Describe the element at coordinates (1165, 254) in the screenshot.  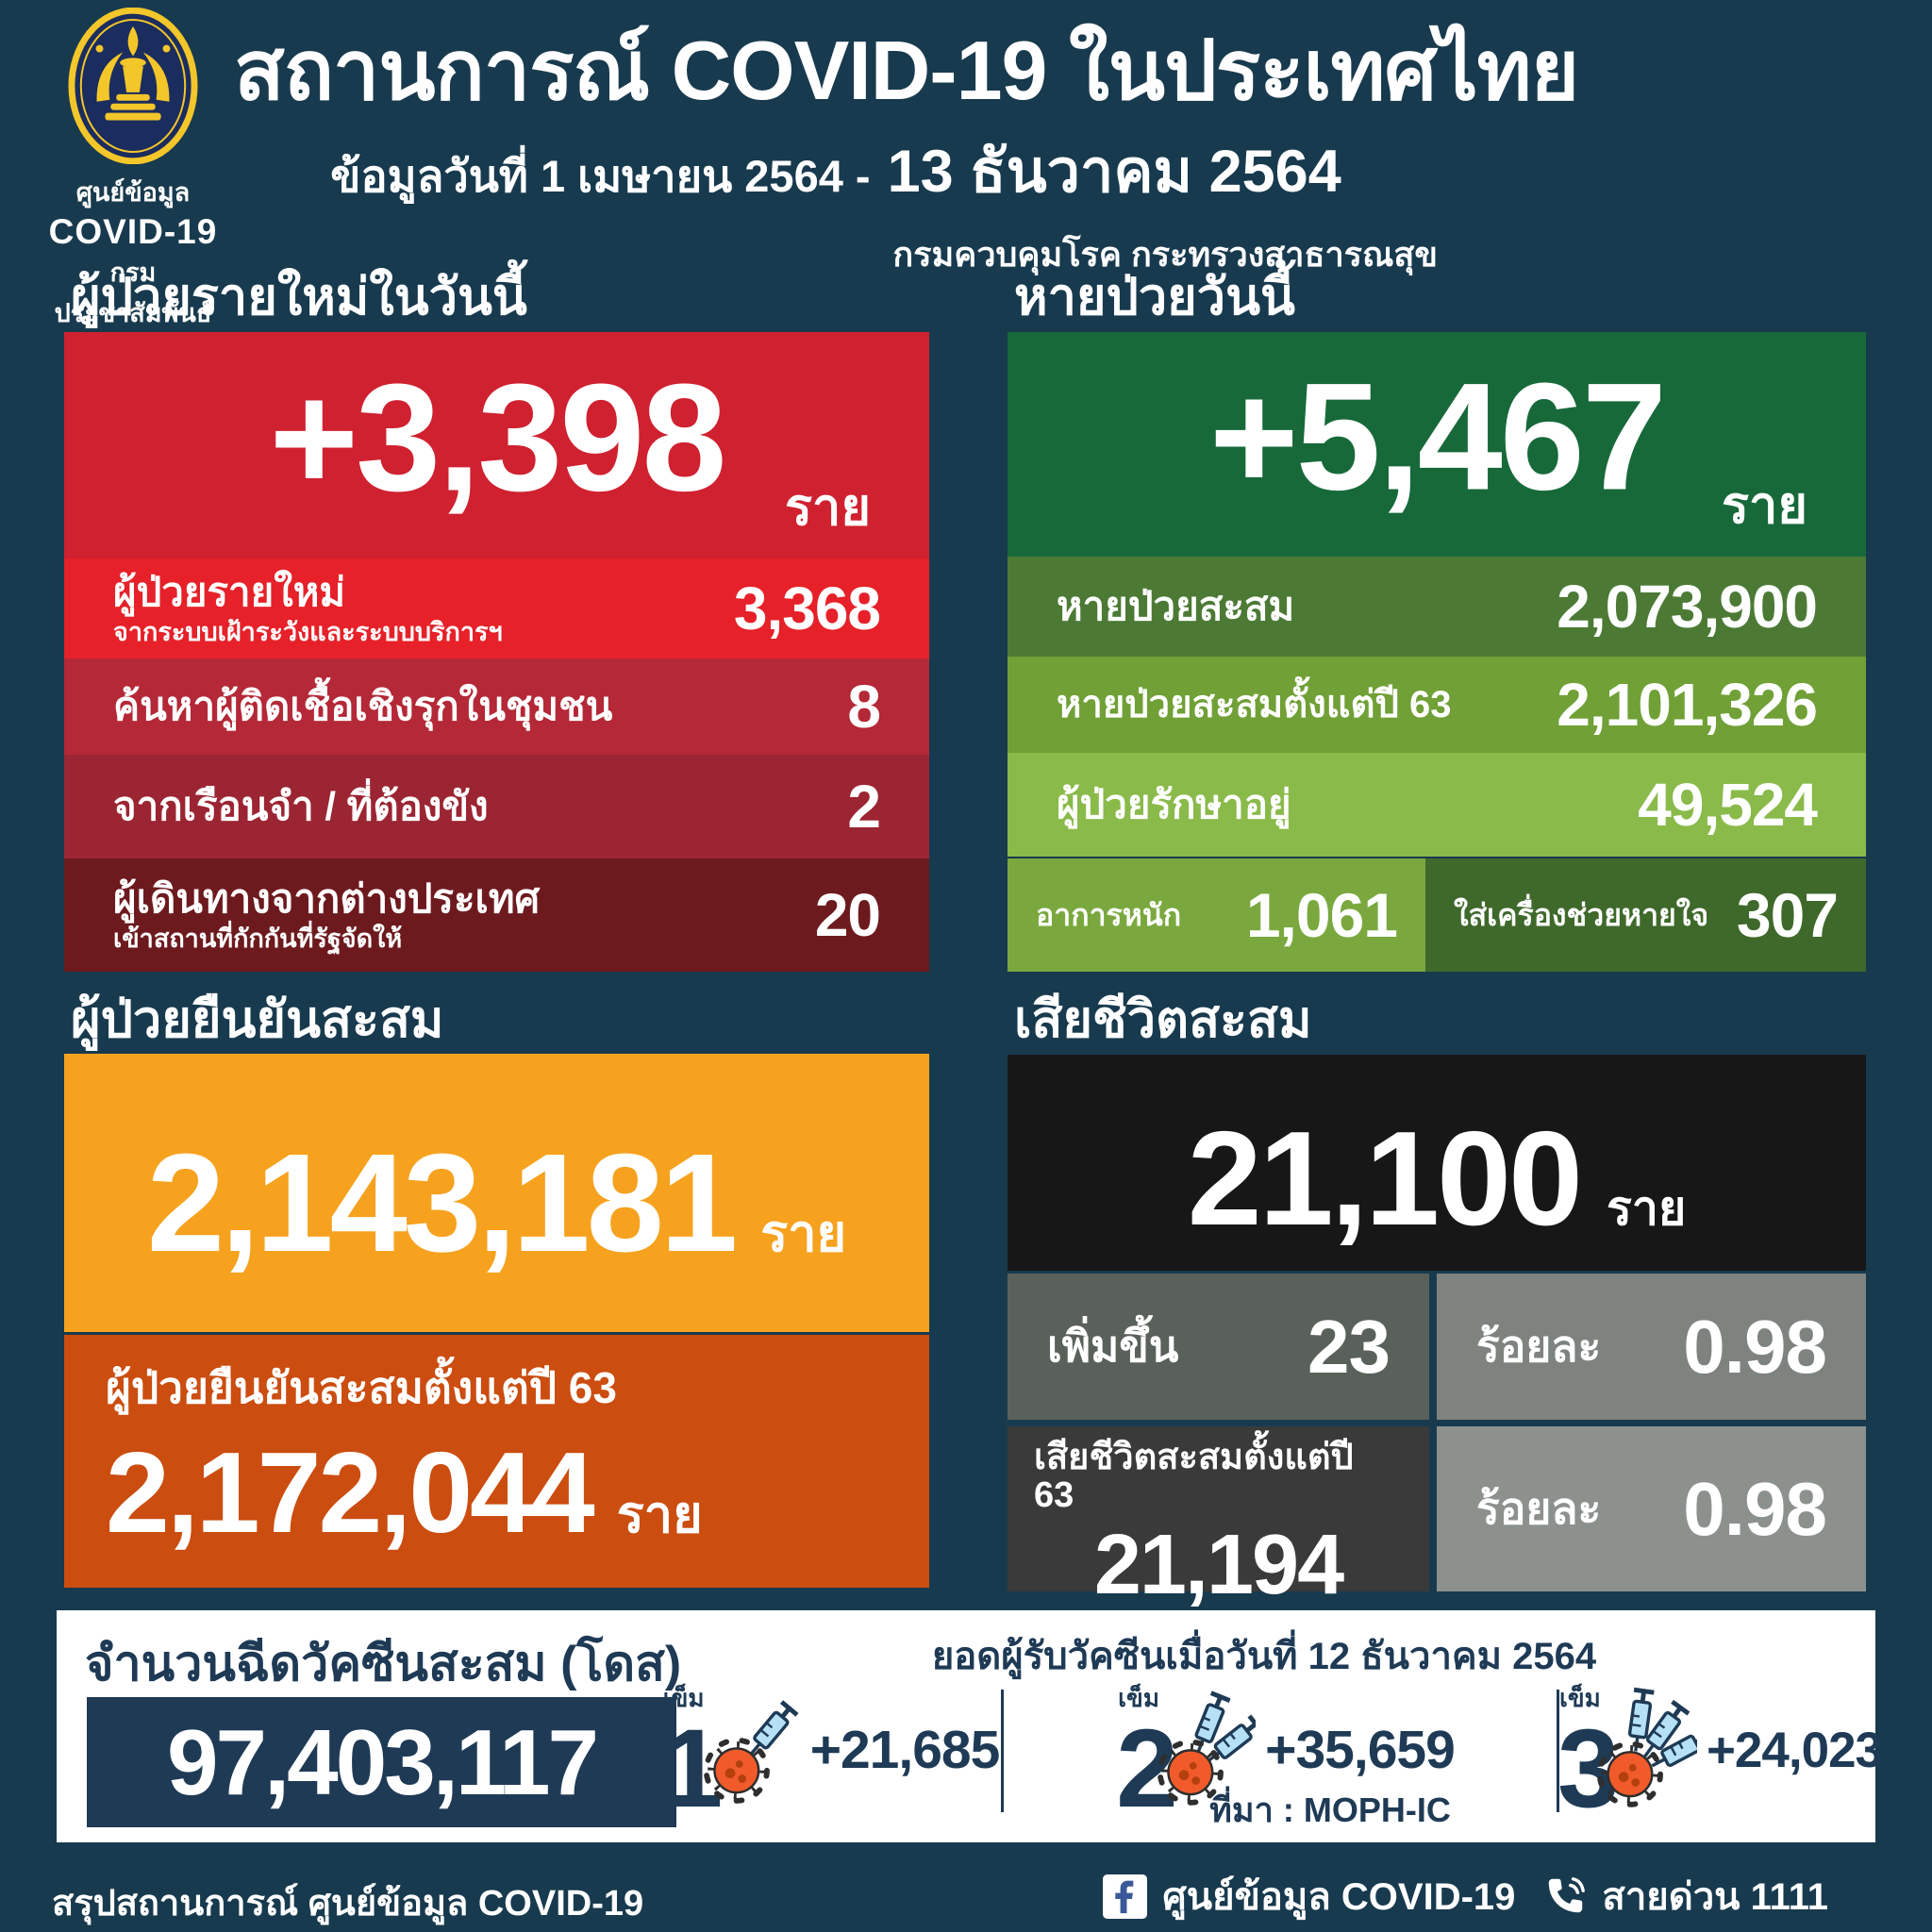
I see `agency-name: กรมควบคุมโรค กระทรวงสาธารณสุข` at that location.